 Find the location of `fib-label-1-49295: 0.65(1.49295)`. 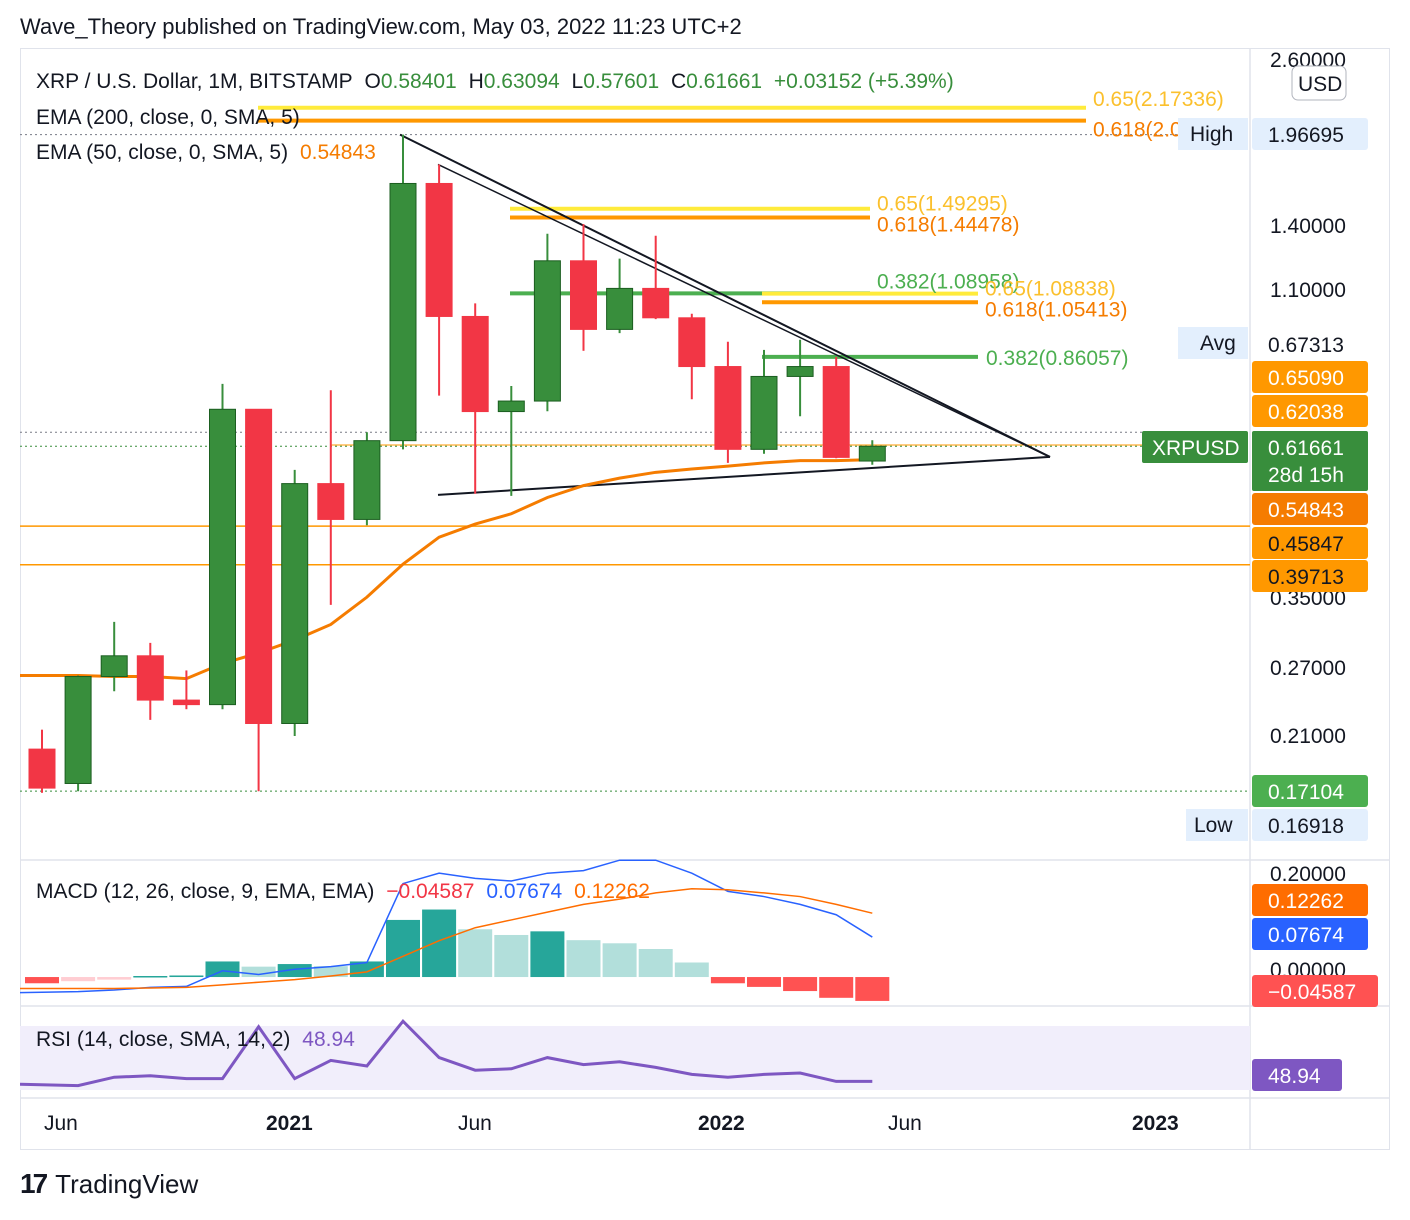

fib-label-1-49295: 0.65(1.49295) is located at coordinates (942, 204).